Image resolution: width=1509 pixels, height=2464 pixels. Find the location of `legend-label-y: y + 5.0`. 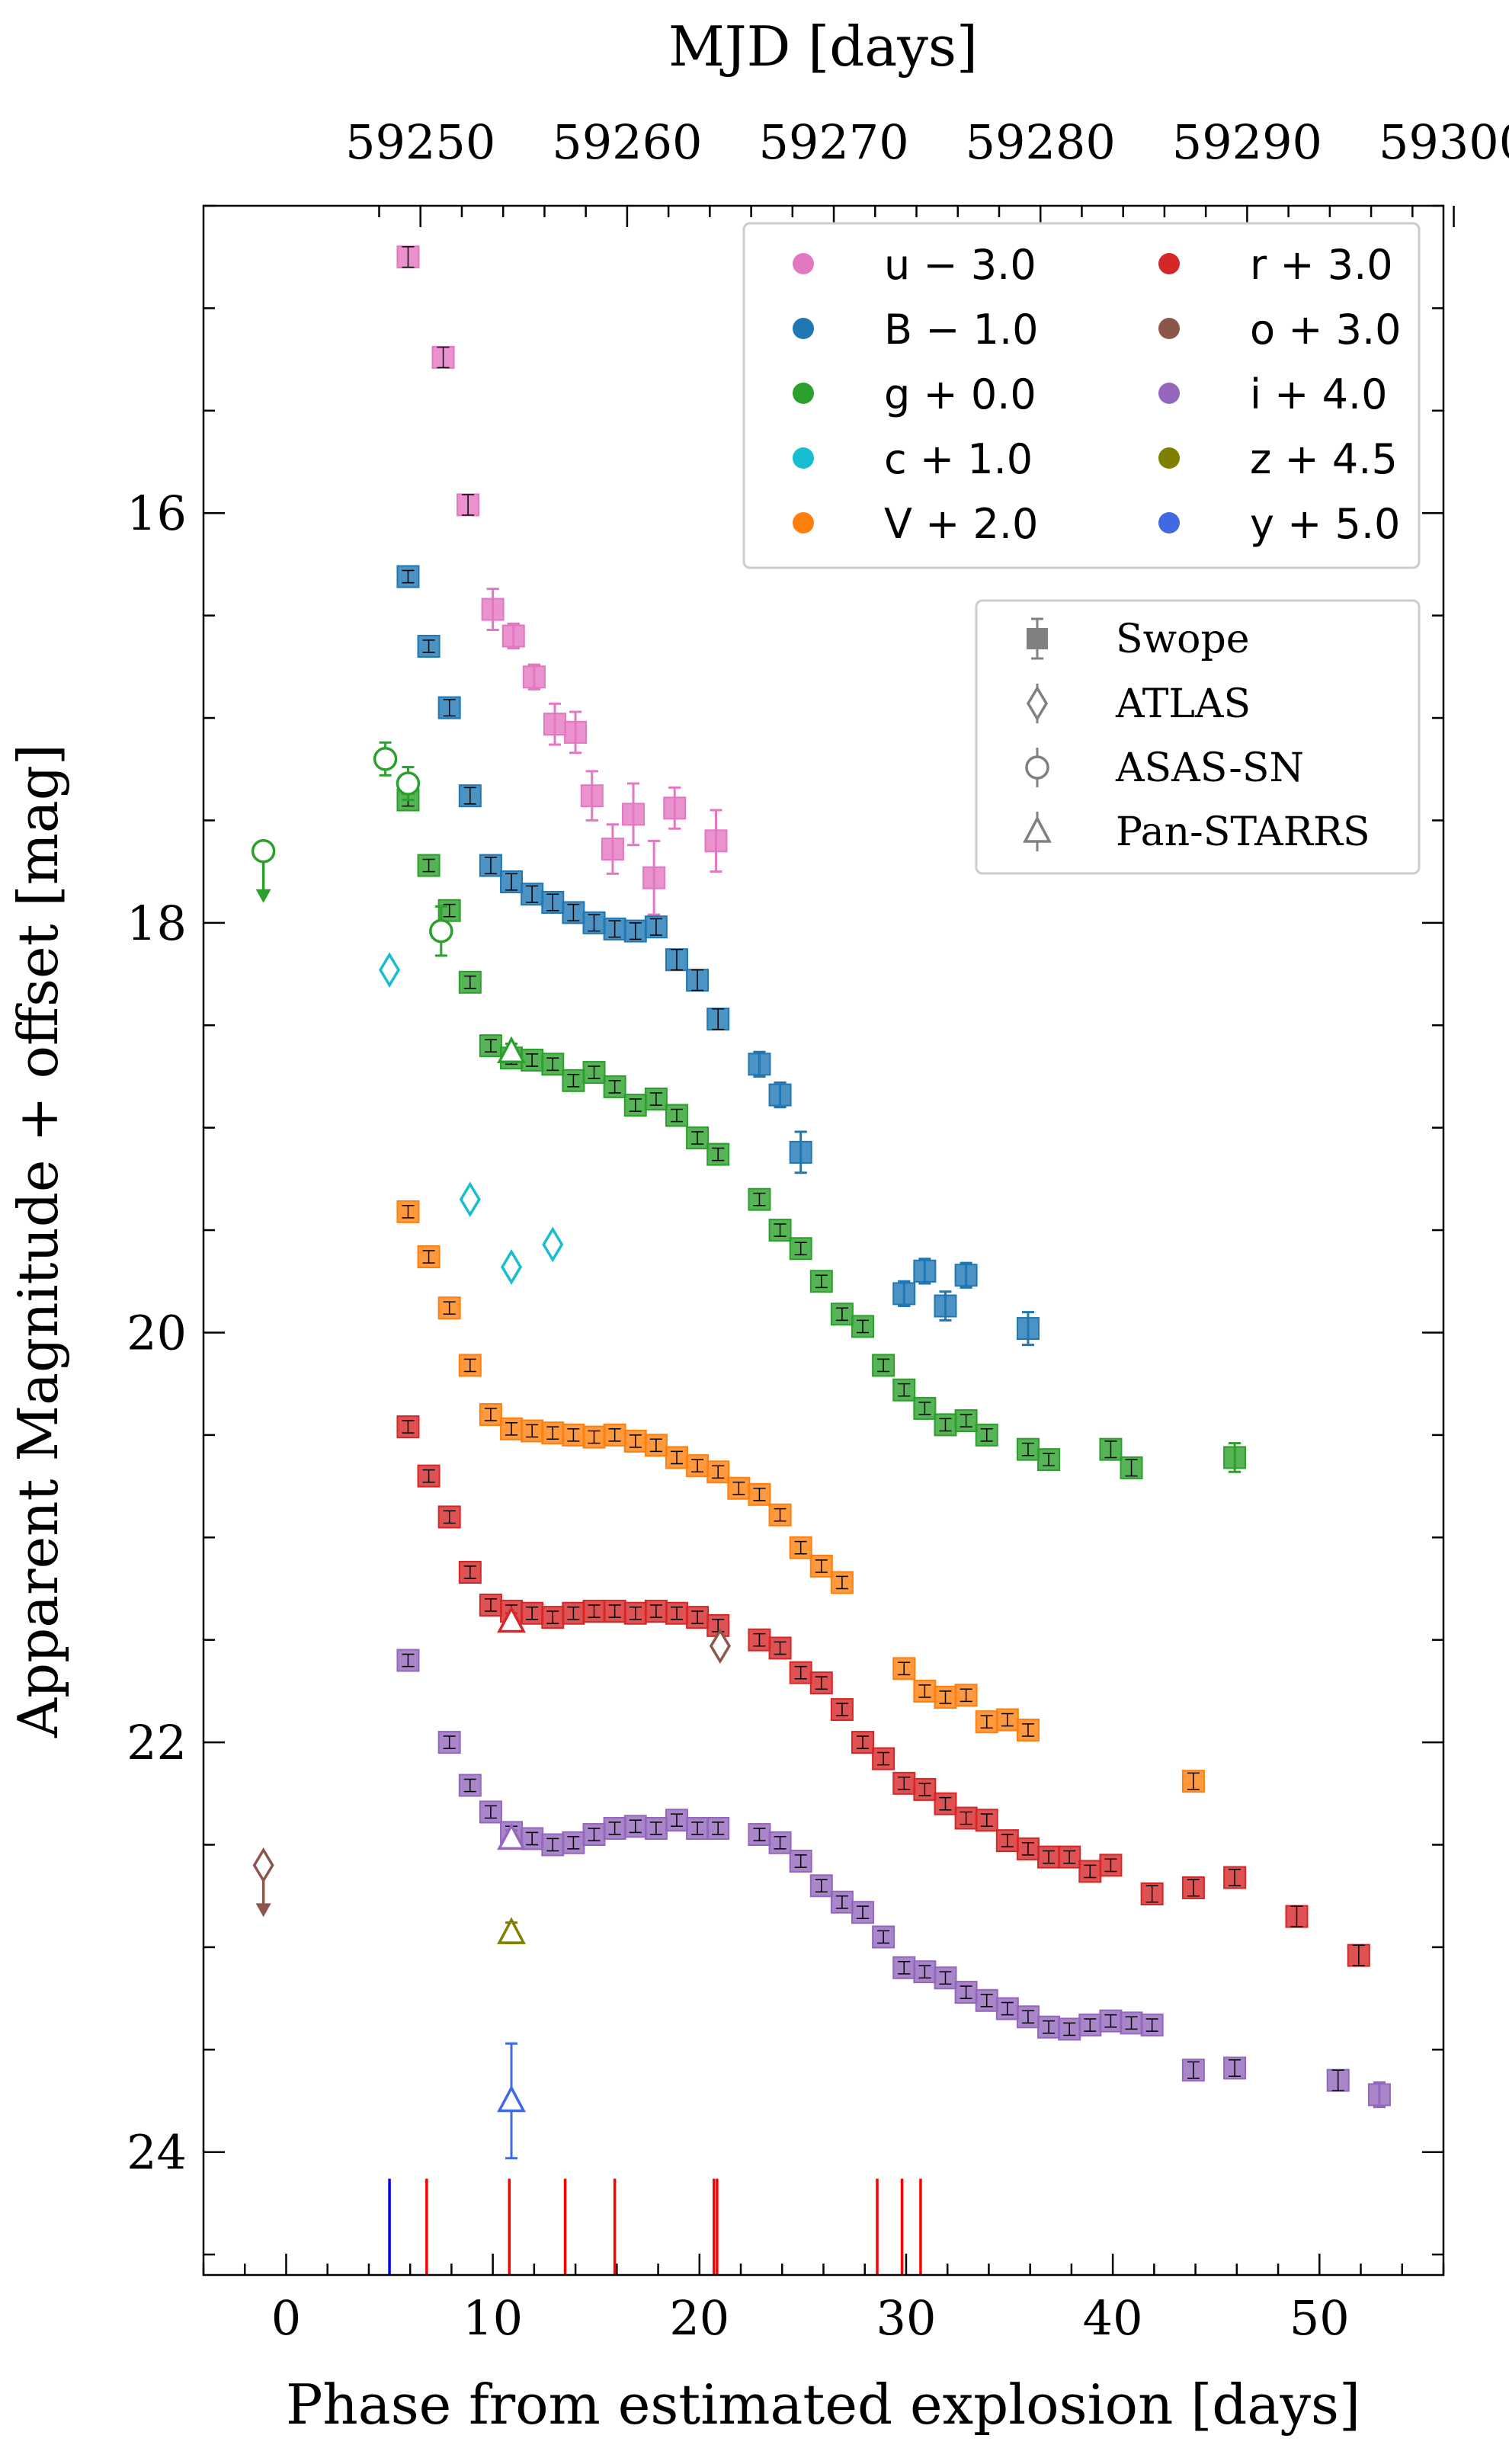

legend-label-y: y + 5.0 is located at coordinates (1325, 524).